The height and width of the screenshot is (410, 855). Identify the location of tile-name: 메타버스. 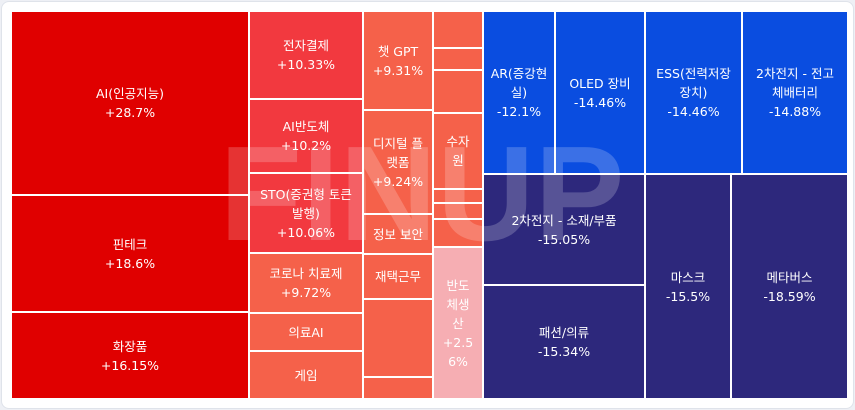
(789, 277).